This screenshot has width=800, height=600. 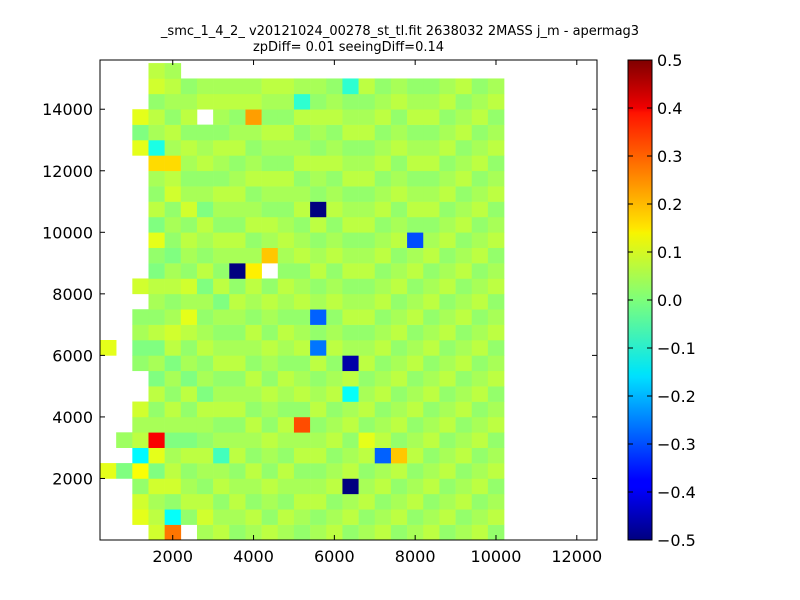 What do you see at coordinates (496, 556) in the screenshot?
I see `x-tick-label: 10000` at bounding box center [496, 556].